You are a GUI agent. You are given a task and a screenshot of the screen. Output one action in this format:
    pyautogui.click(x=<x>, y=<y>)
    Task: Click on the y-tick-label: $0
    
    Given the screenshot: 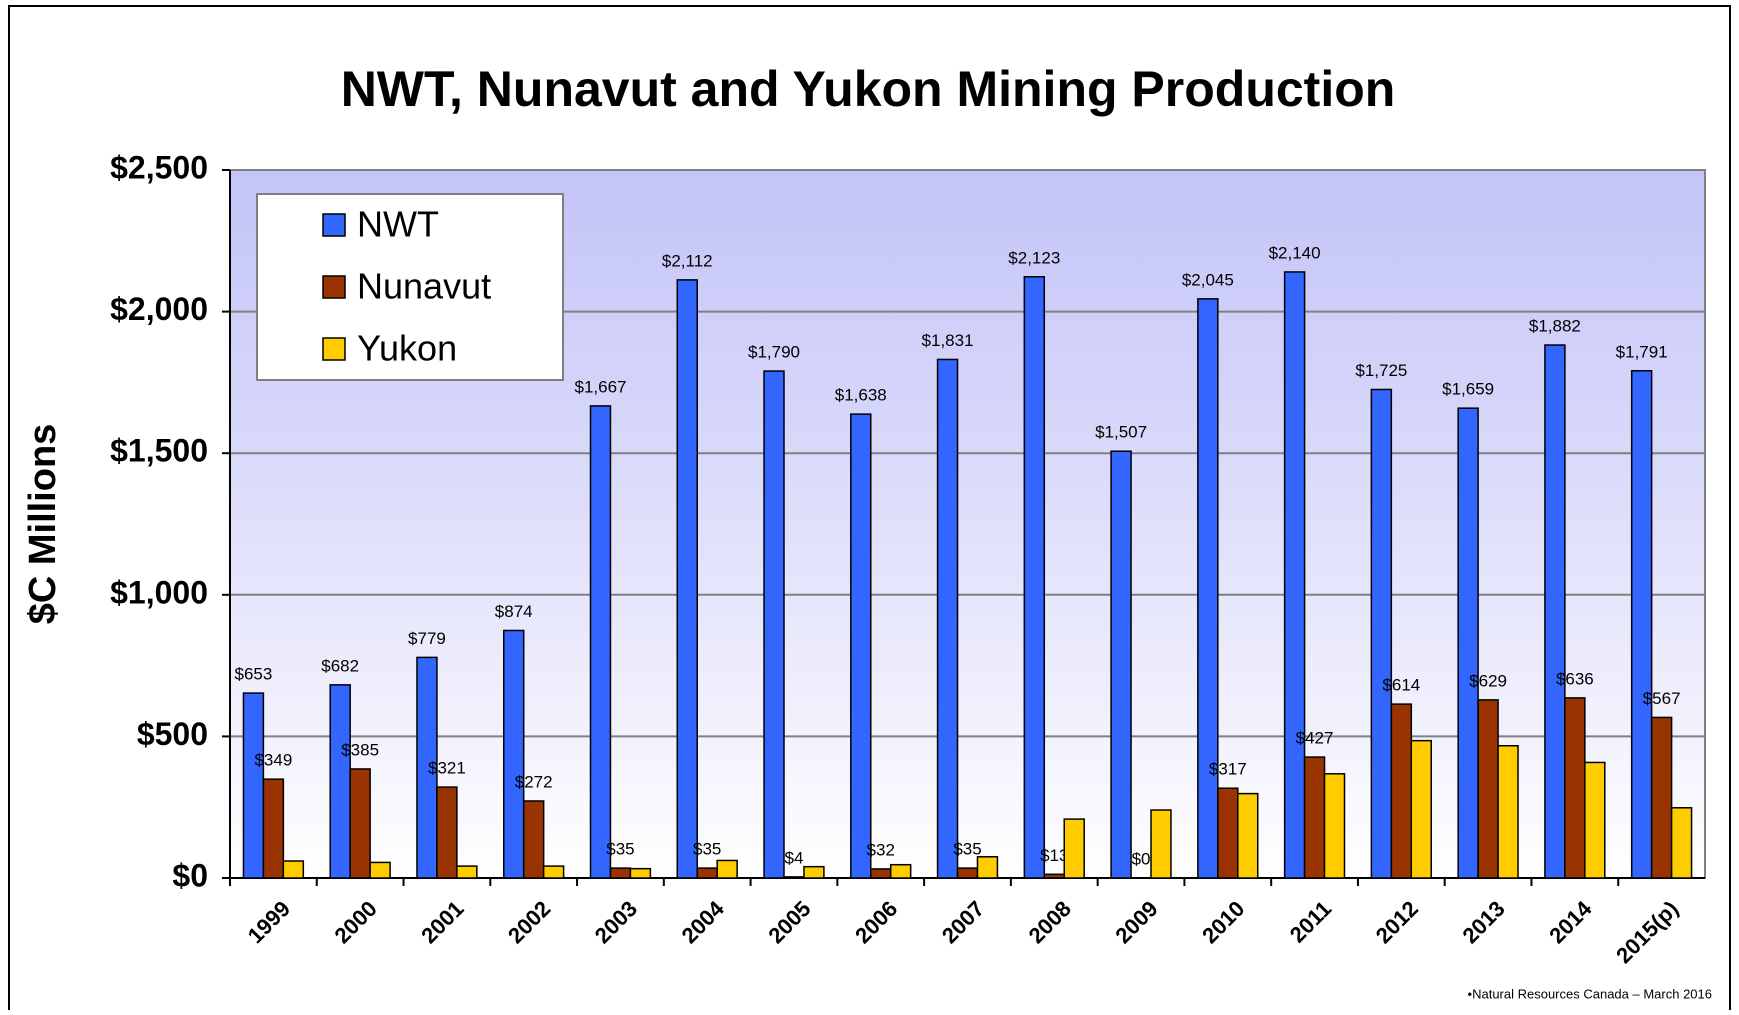 What is the action you would take?
    pyautogui.click(x=190, y=875)
    